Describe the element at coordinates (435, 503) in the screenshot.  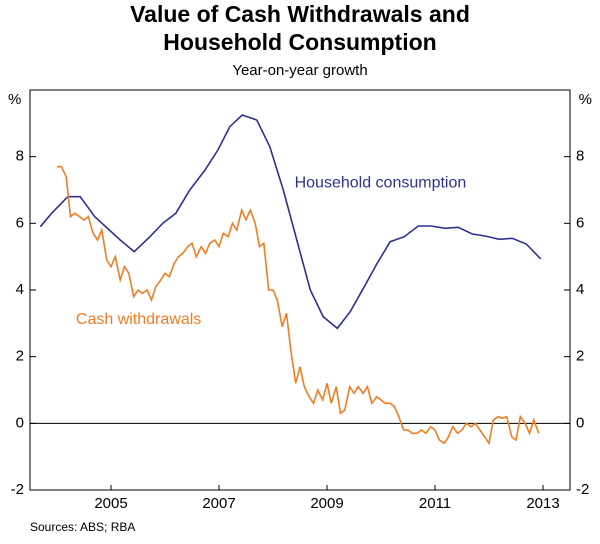
I see `x-tick-label: 2011` at that location.